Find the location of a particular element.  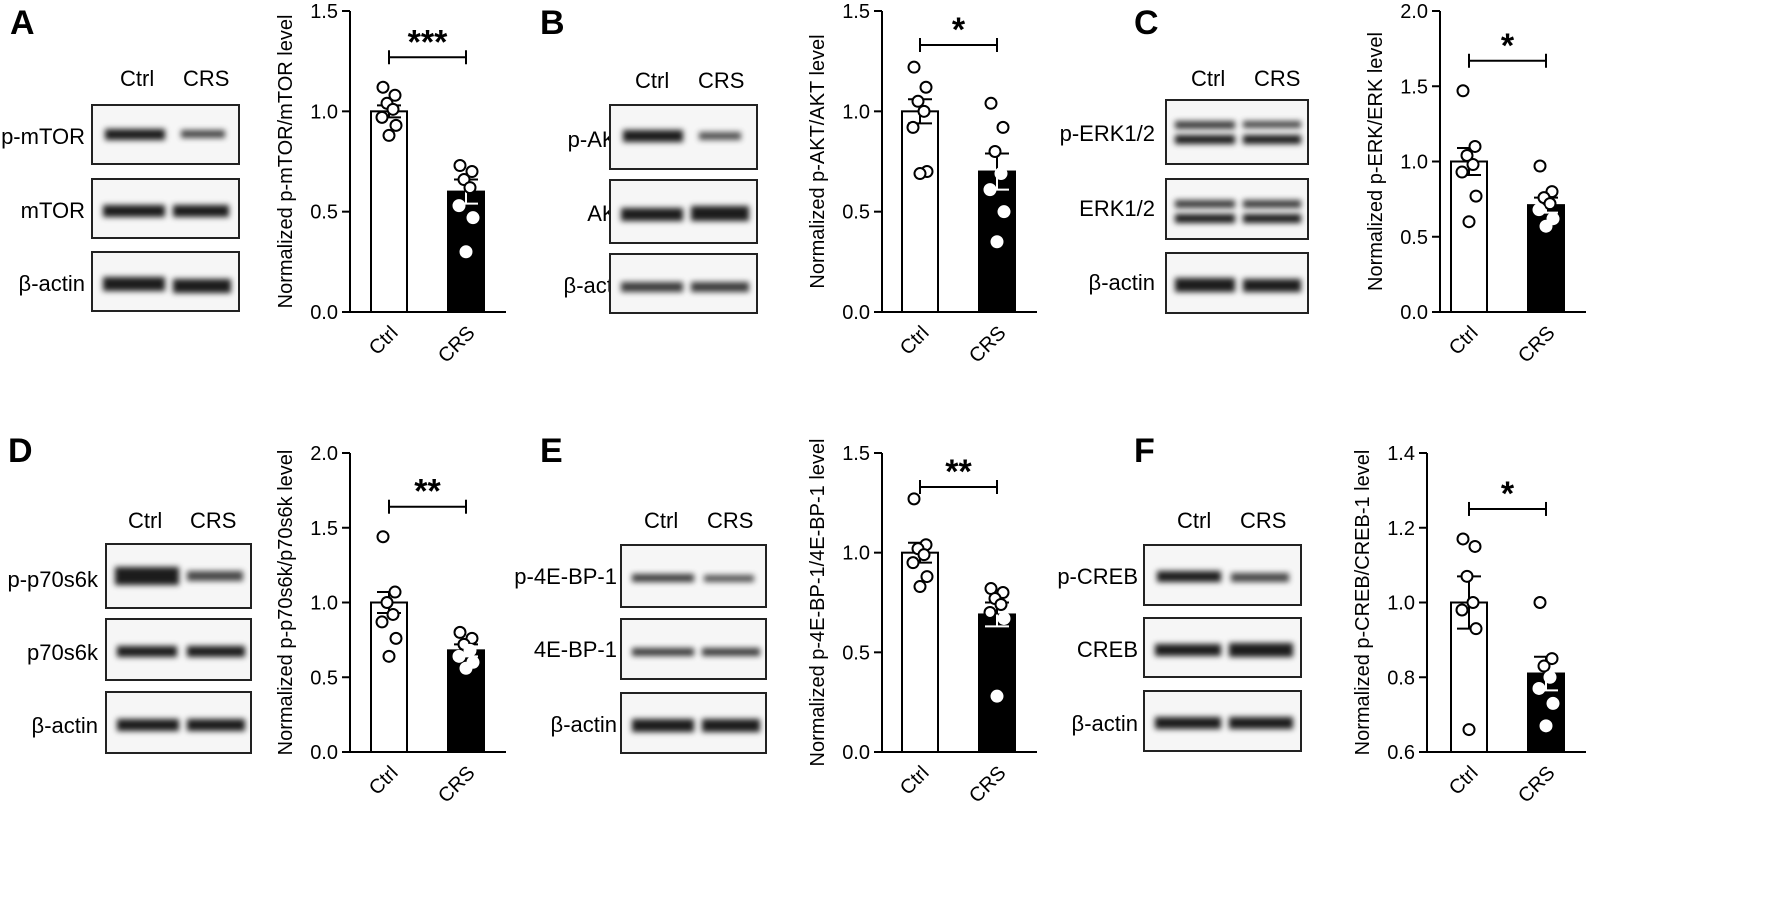

y-axis-label: Normalized p-4E-BP-1/4E-BP-1 level is located at coordinates (818, 603).